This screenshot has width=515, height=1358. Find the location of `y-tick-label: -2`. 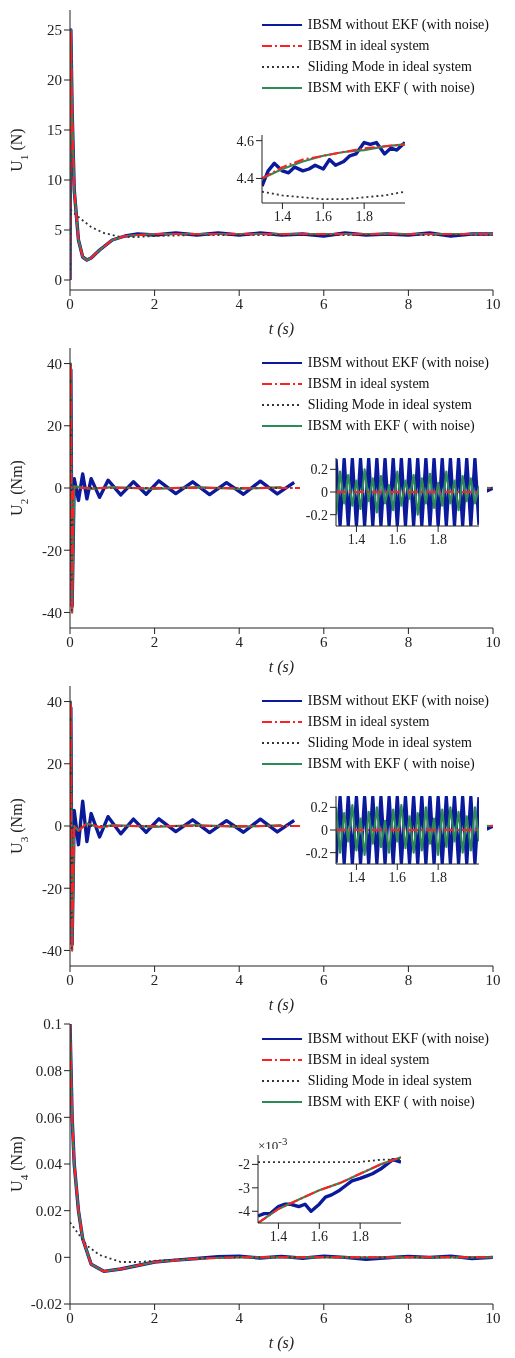

y-tick-label: -2 is located at coordinates (244, 1165).